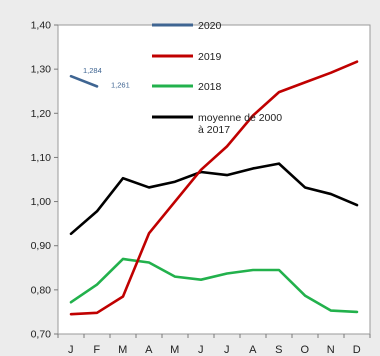 This screenshot has height=356, width=380. Describe the element at coordinates (217, 78) in the screenshot. I see `legend: 2020 2019 2018 moyenne de 2000 à 2017` at that location.